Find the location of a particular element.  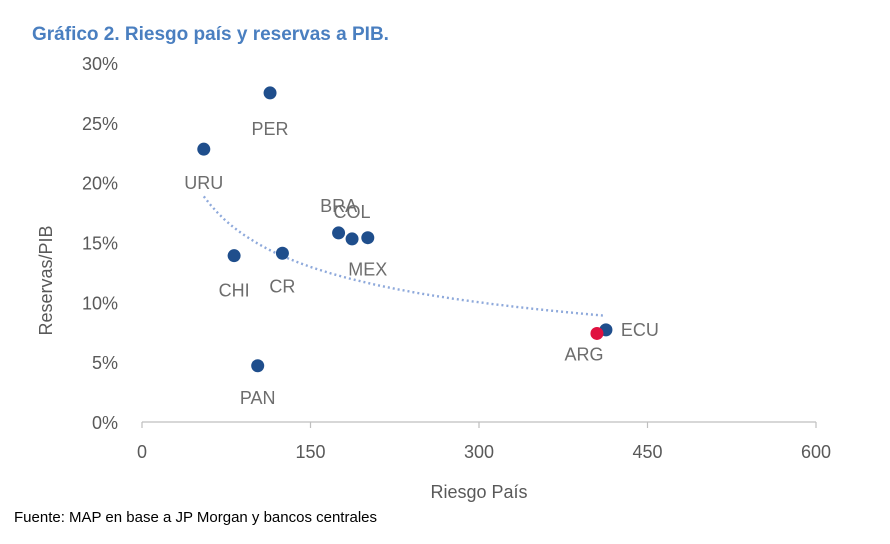

point-label-arg: ARG is located at coordinates (583, 354).